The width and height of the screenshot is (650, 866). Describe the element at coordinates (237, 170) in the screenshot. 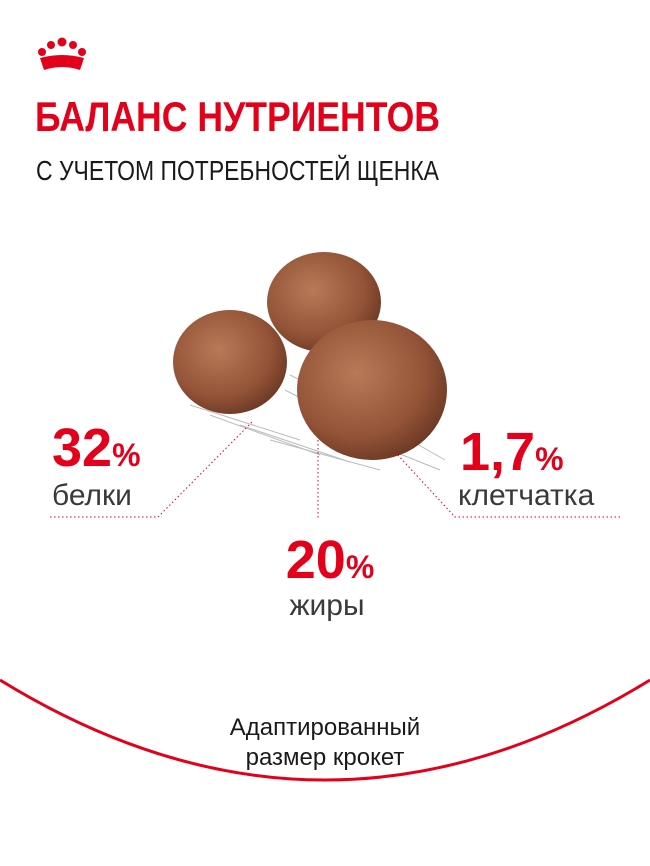

I see `subtitle: С УЧЕТОМ ПОТРЕБНОСТЕЙ ЩЕНКА` at that location.